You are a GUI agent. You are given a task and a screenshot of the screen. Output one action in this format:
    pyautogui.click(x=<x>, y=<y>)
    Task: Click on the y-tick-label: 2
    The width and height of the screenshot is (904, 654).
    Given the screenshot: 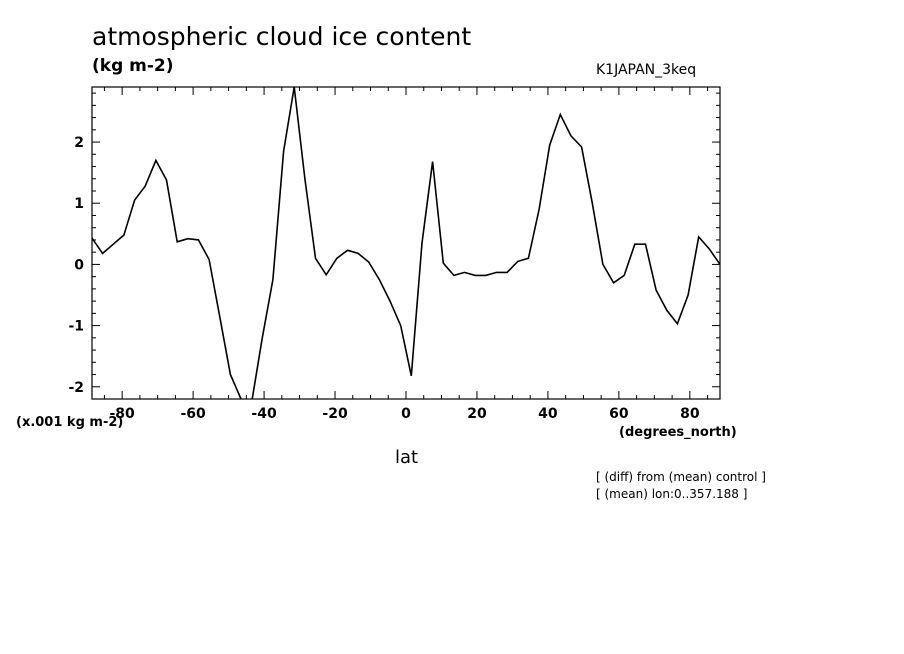 What is the action you would take?
    pyautogui.click(x=79, y=143)
    